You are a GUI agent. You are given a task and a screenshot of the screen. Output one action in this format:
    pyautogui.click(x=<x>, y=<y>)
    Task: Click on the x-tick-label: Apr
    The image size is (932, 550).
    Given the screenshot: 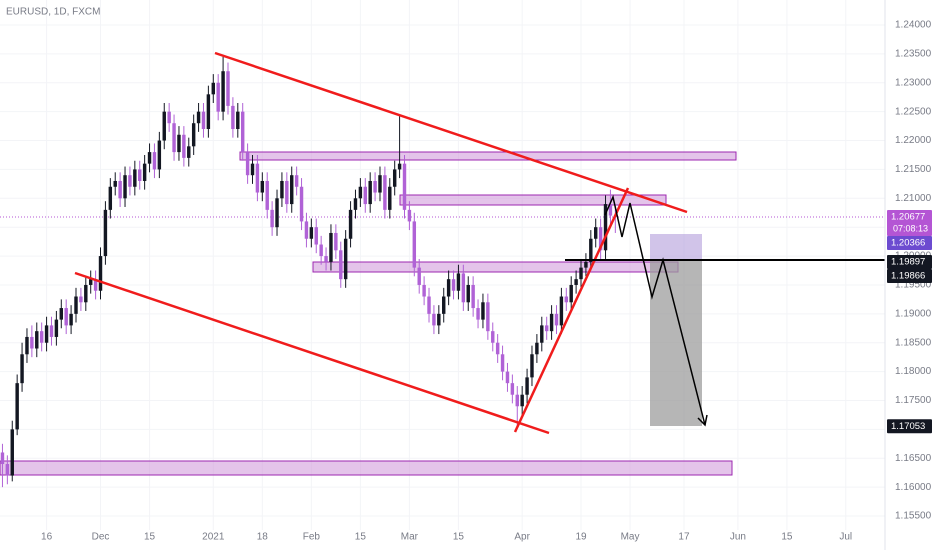 What is the action you would take?
    pyautogui.click(x=522, y=537)
    